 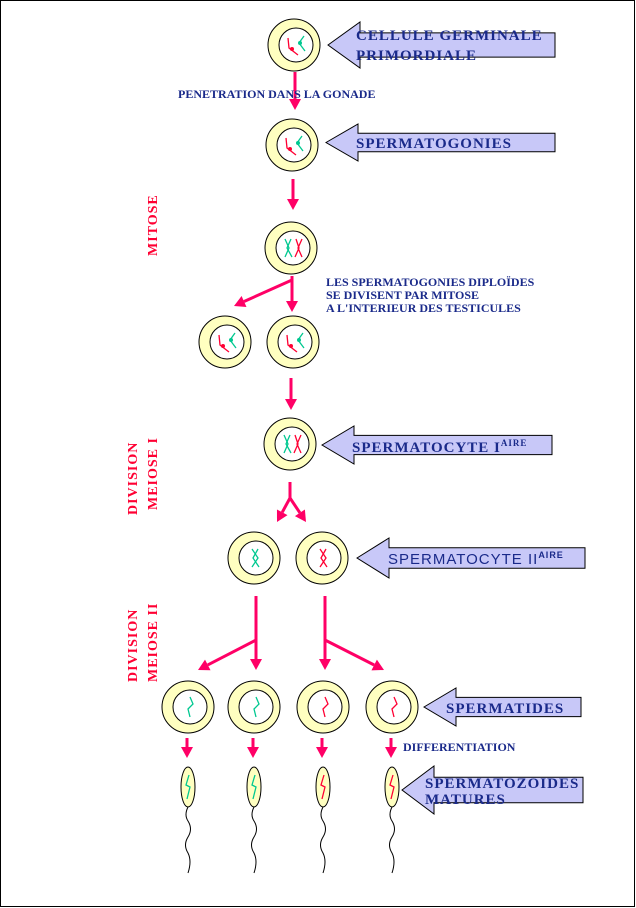 What do you see at coordinates (276, 94) in the screenshot?
I see `annotation-penetration: PENETRATION DANS LA GONADE` at bounding box center [276, 94].